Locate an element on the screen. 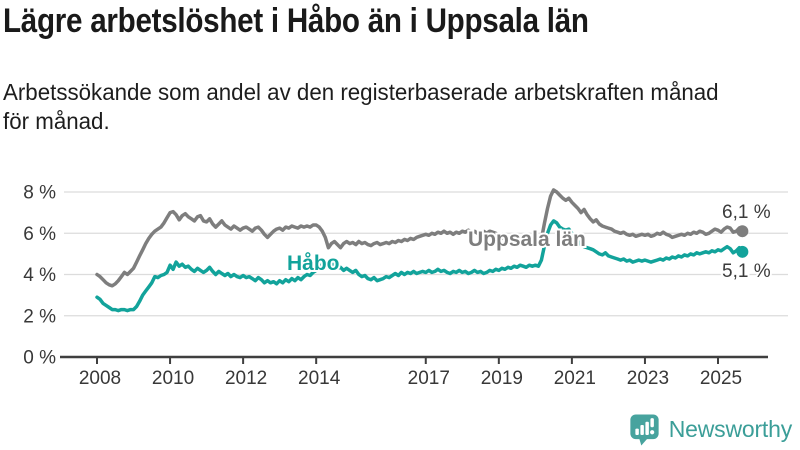 Image resolution: width=800 pixels, height=450 pixels. x-axis-label: 2010 is located at coordinates (173, 378).